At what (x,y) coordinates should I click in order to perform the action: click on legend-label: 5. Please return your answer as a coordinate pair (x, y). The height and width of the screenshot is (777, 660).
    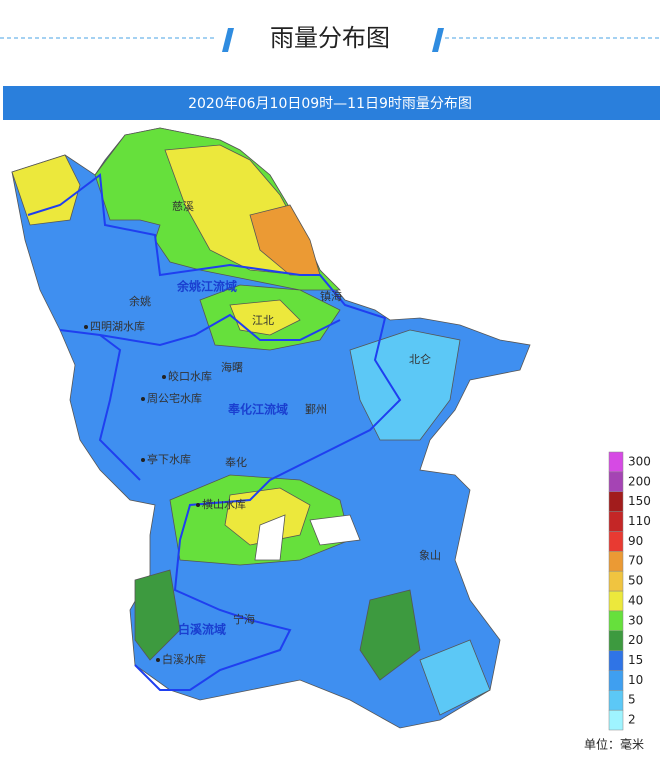
    Looking at the image, I should click on (632, 700).